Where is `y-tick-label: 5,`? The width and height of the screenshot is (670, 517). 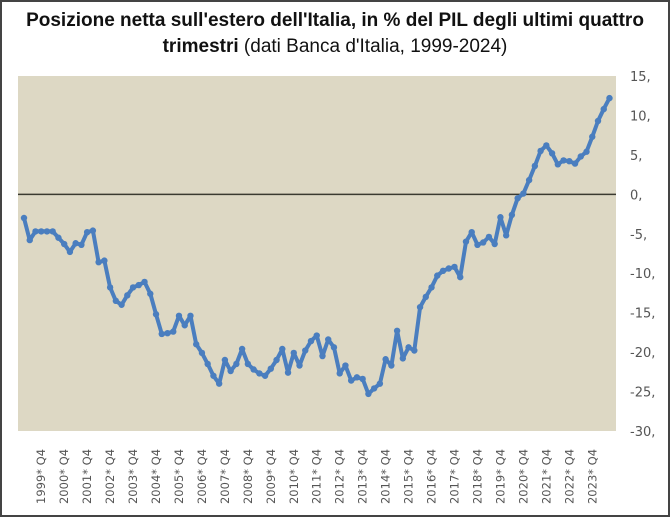
y-tick-label: 5, is located at coordinates (636, 156).